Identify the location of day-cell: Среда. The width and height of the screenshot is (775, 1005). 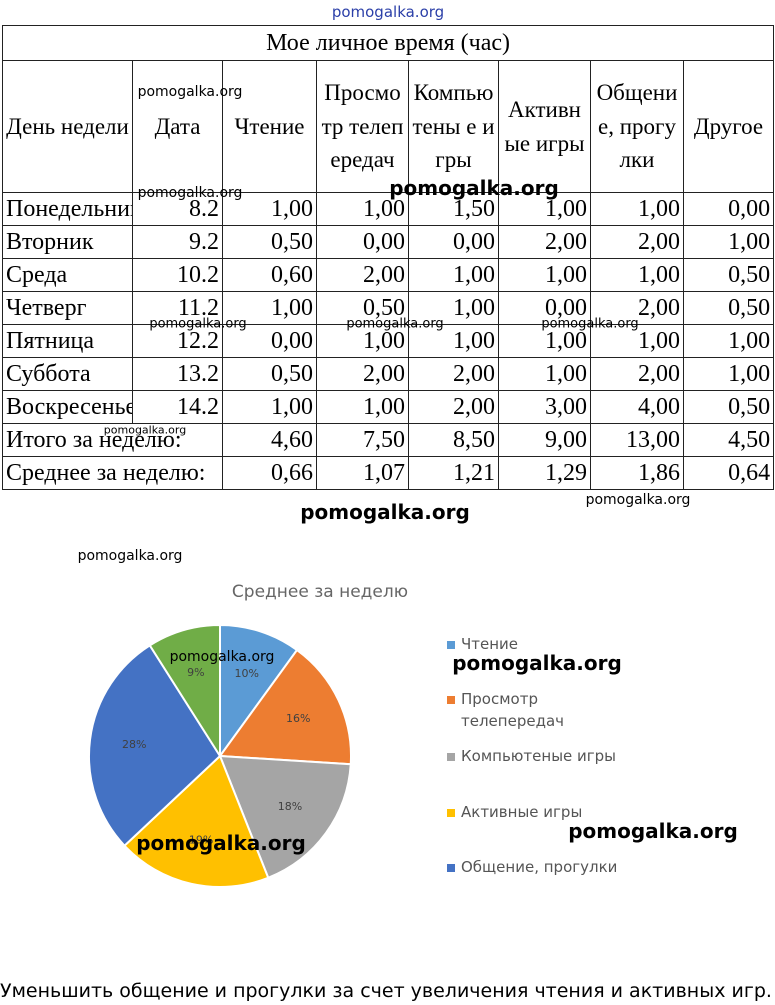
(67, 275).